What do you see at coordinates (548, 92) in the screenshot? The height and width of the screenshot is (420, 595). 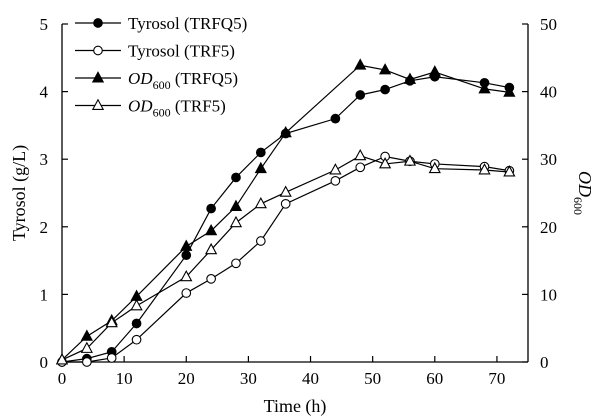 I see `y2-tick-label: 40` at bounding box center [548, 92].